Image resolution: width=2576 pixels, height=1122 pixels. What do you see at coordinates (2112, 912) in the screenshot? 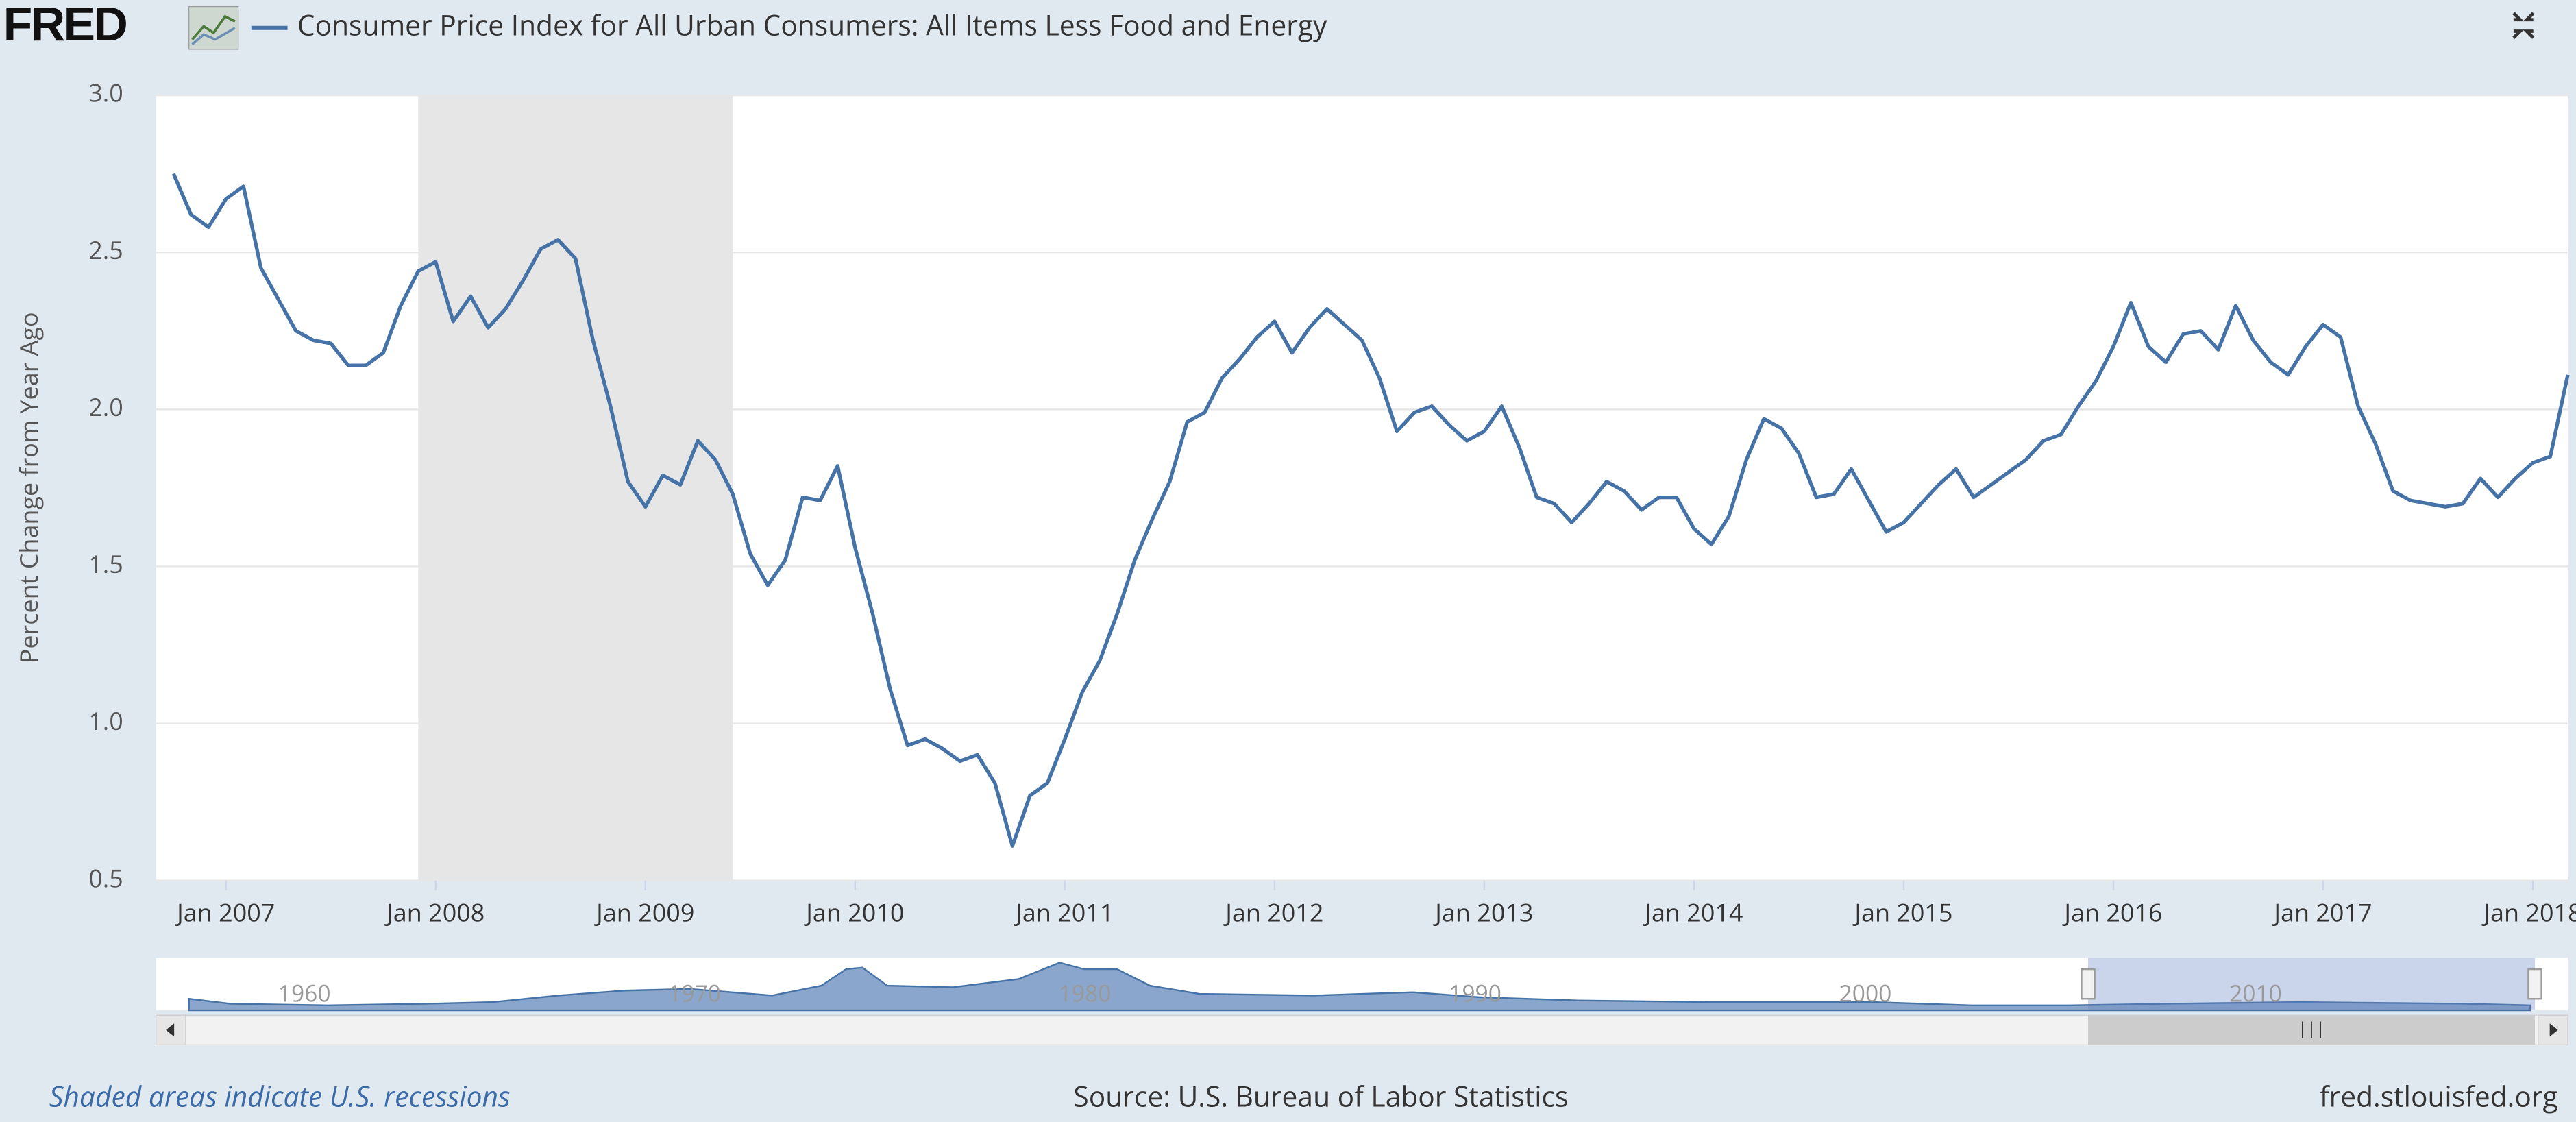
I see `x-tick-label: Jan 2016` at bounding box center [2112, 912].